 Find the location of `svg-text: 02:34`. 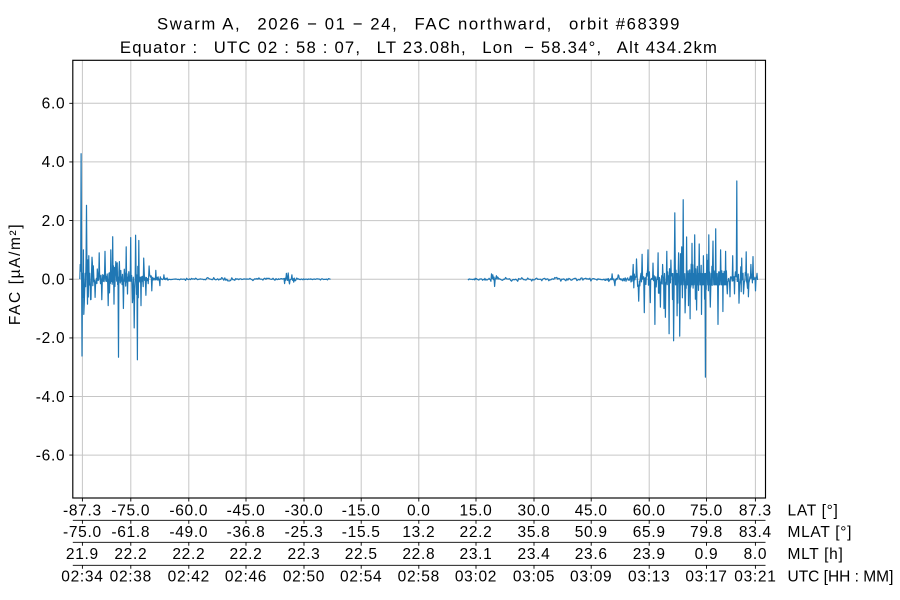

svg-text: 02:34 is located at coordinates (82, 576).